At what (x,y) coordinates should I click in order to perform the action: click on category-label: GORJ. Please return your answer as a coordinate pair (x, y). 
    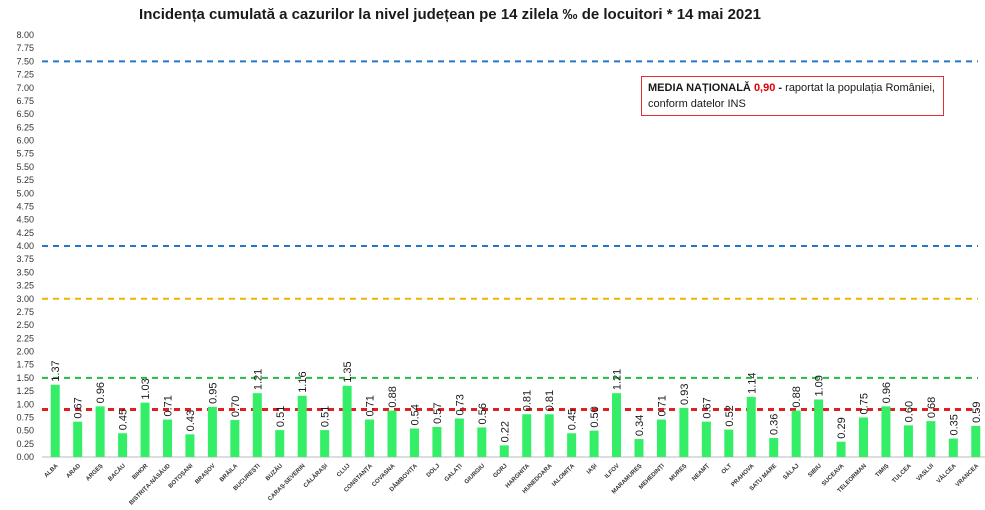
    Looking at the image, I should click on (500, 471).